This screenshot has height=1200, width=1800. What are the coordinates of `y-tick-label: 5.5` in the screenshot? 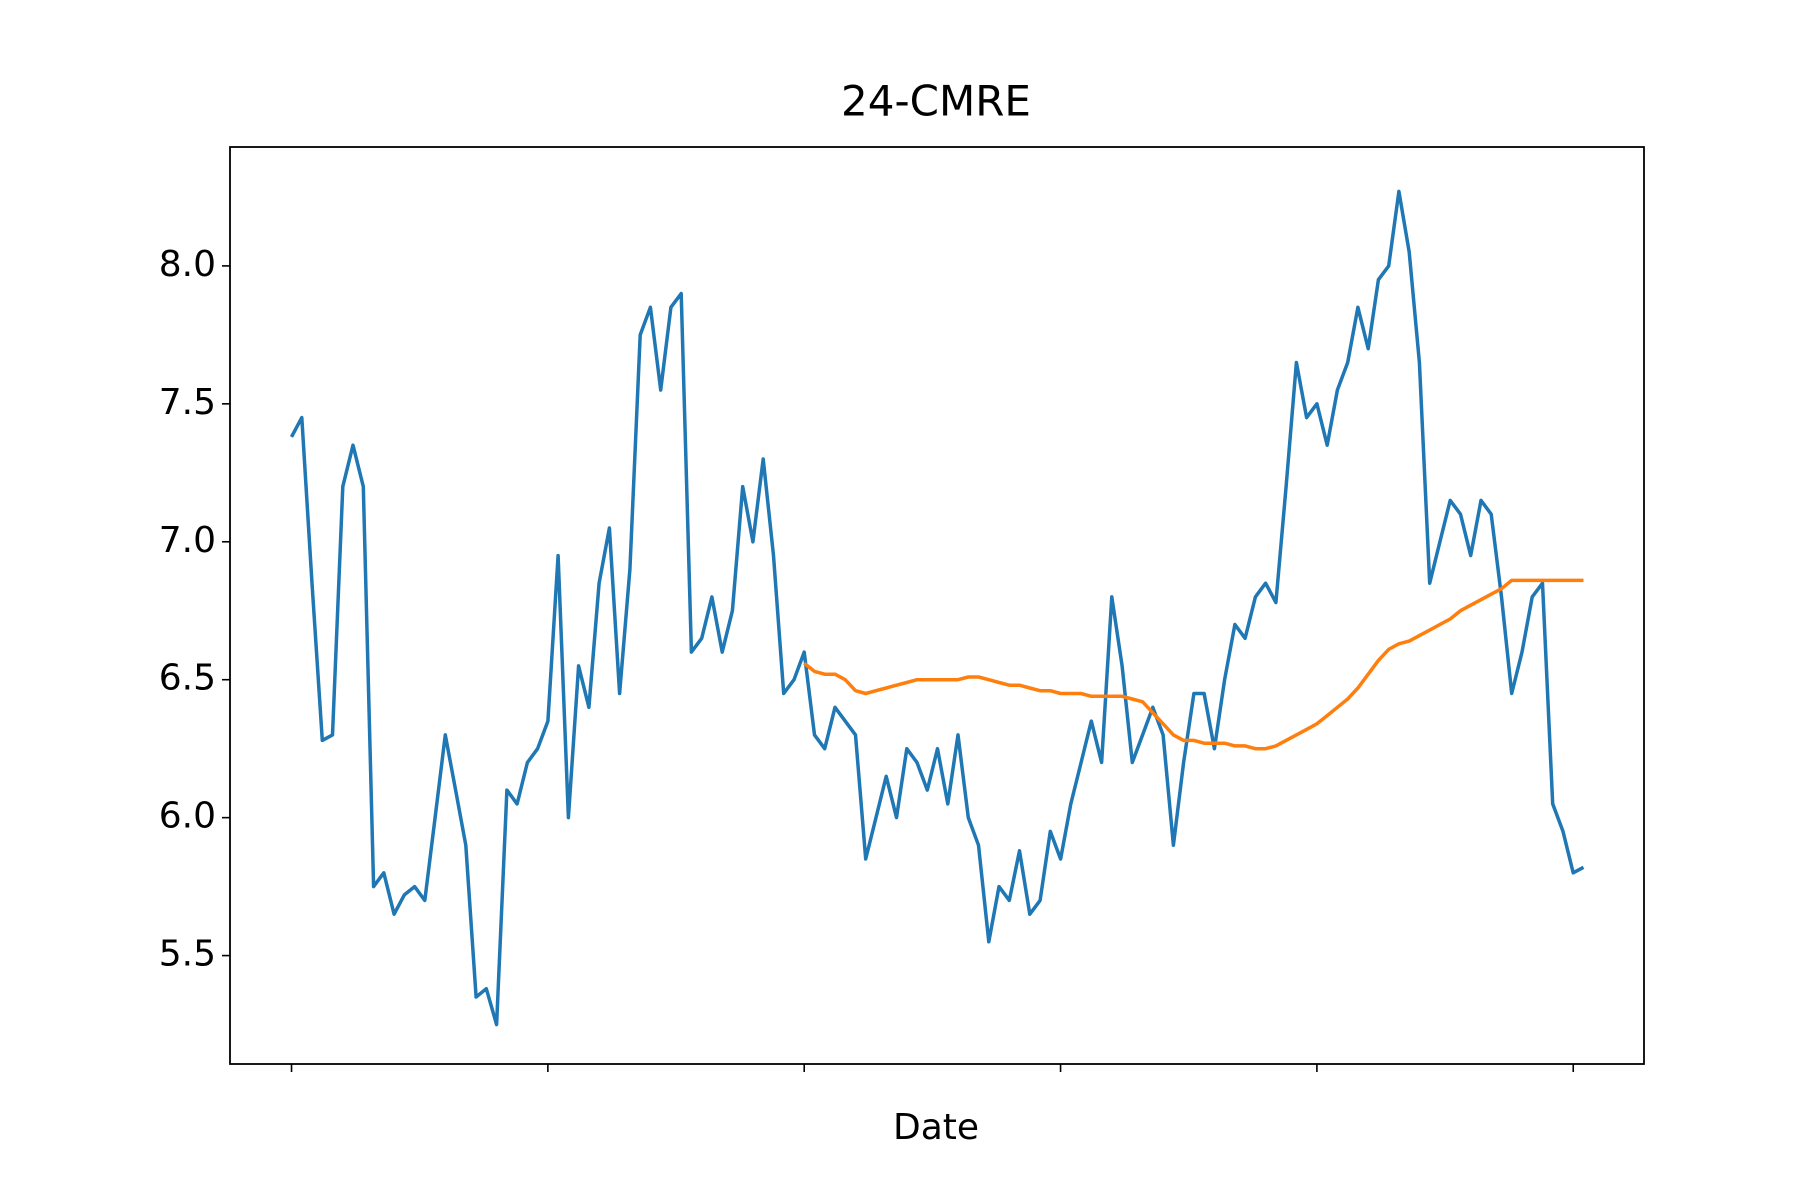 It's located at (187, 954).